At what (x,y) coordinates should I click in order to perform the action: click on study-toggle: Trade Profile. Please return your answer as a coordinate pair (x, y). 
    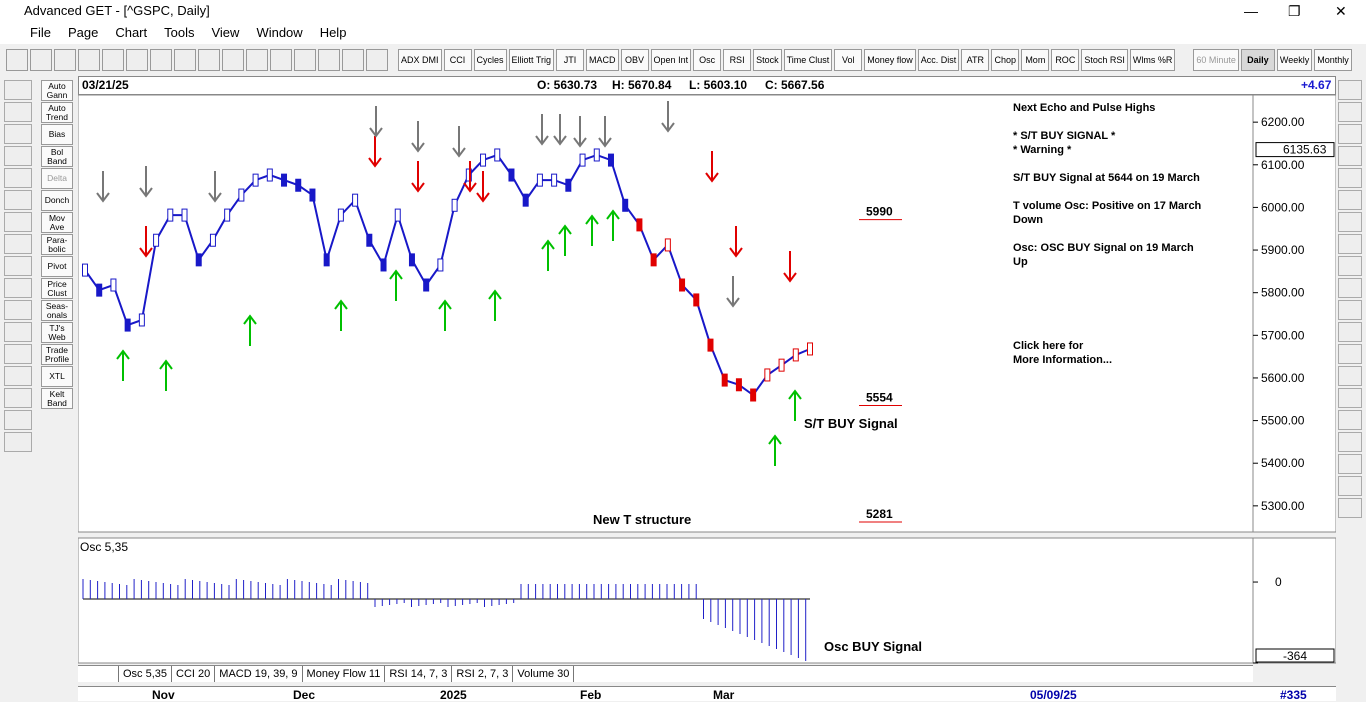
    Looking at the image, I should click on (57, 354).